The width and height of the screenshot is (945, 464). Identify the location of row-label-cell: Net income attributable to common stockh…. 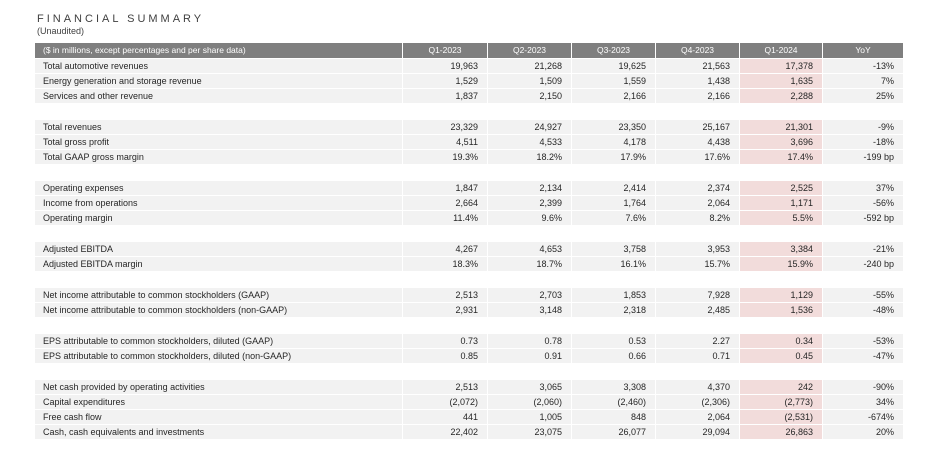
(219, 295).